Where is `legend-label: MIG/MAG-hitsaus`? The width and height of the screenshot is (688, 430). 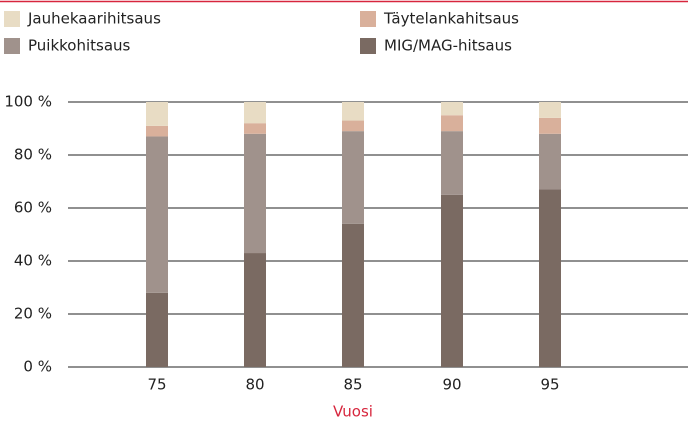
legend-label: MIG/MAG-hitsaus is located at coordinates (448, 46).